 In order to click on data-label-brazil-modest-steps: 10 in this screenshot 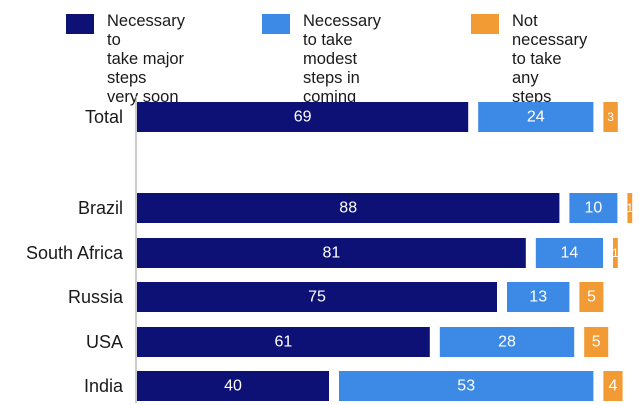, I will do `click(594, 208)`.